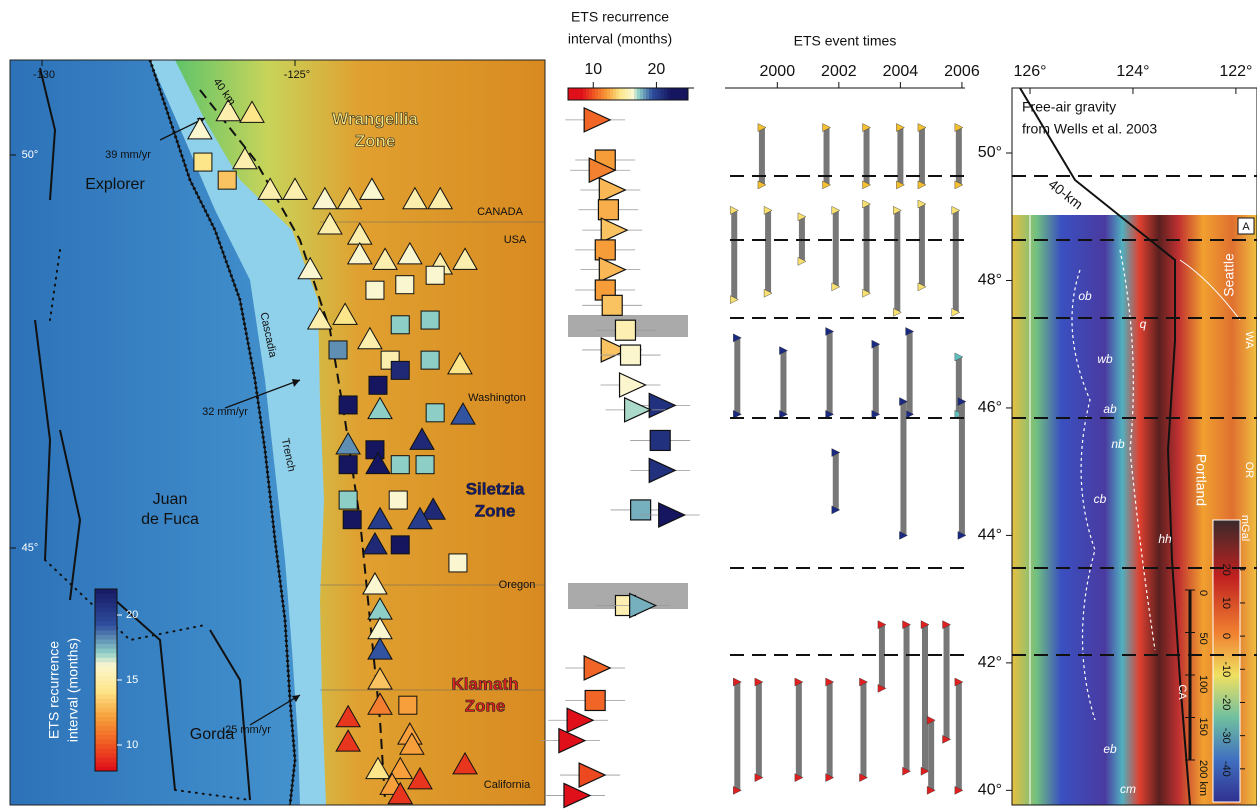  I want to click on scale-label: 0, so click(1203, 593).